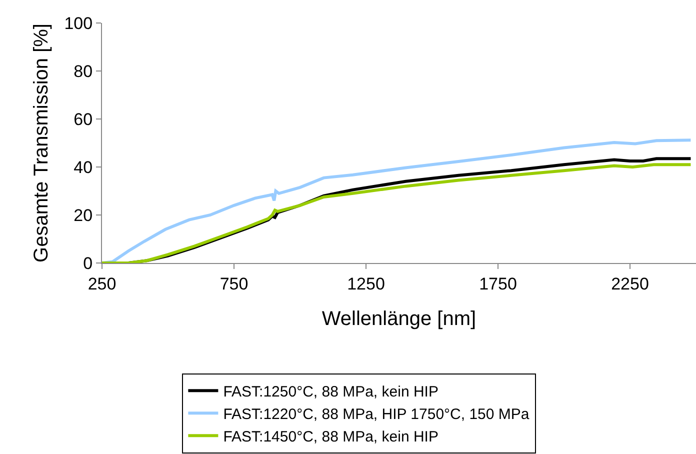 The height and width of the screenshot is (454, 696). What do you see at coordinates (88, 263) in the screenshot?
I see `y-tick-label: 0` at bounding box center [88, 263].